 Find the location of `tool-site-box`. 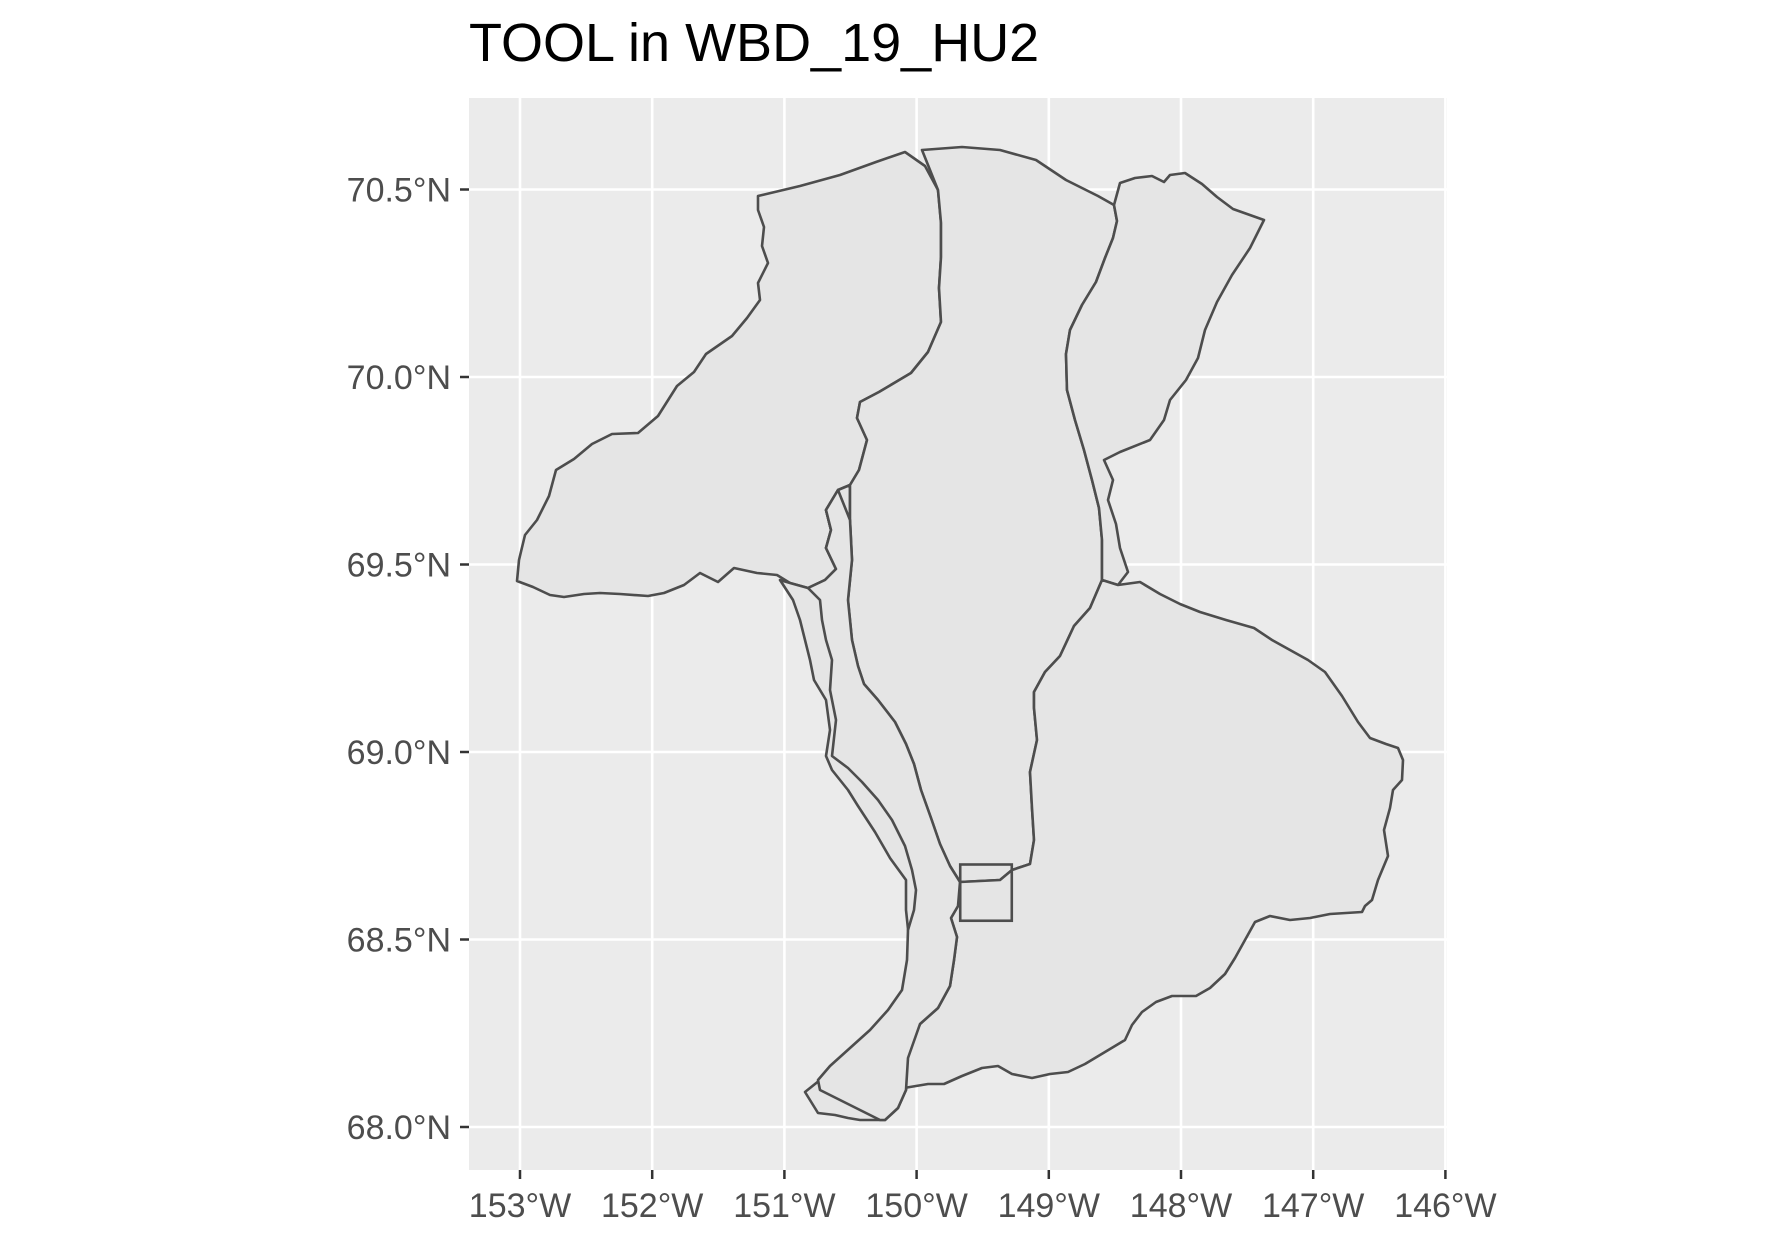

tool-site-box is located at coordinates (986, 893).